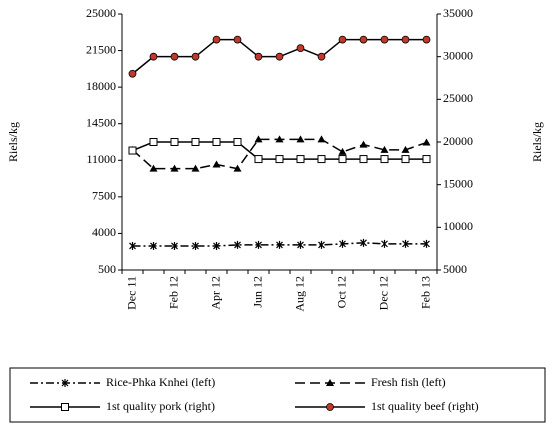 The height and width of the screenshot is (425, 552). What do you see at coordinates (160, 406) in the screenshot?
I see `legend-label: 1st quality pork (right)` at bounding box center [160, 406].